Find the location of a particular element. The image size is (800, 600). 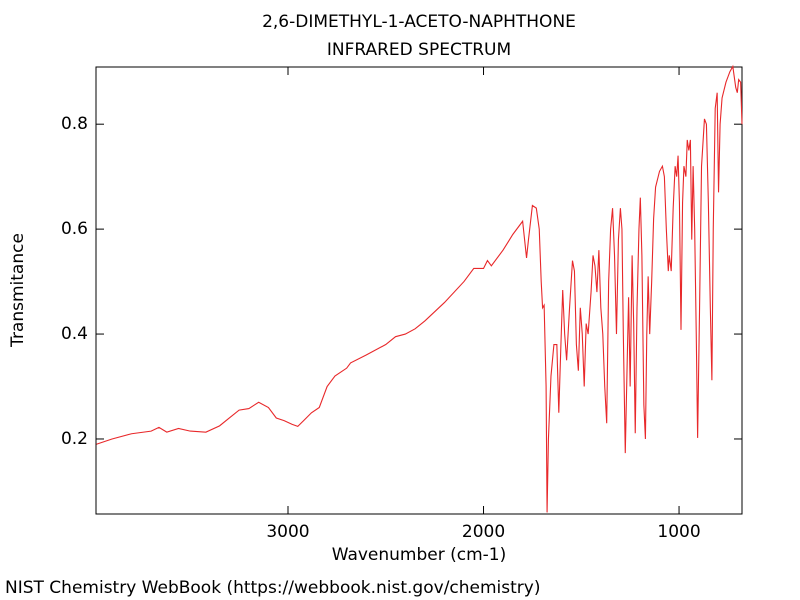

y-tick-label: 0.8 is located at coordinates (74, 124).